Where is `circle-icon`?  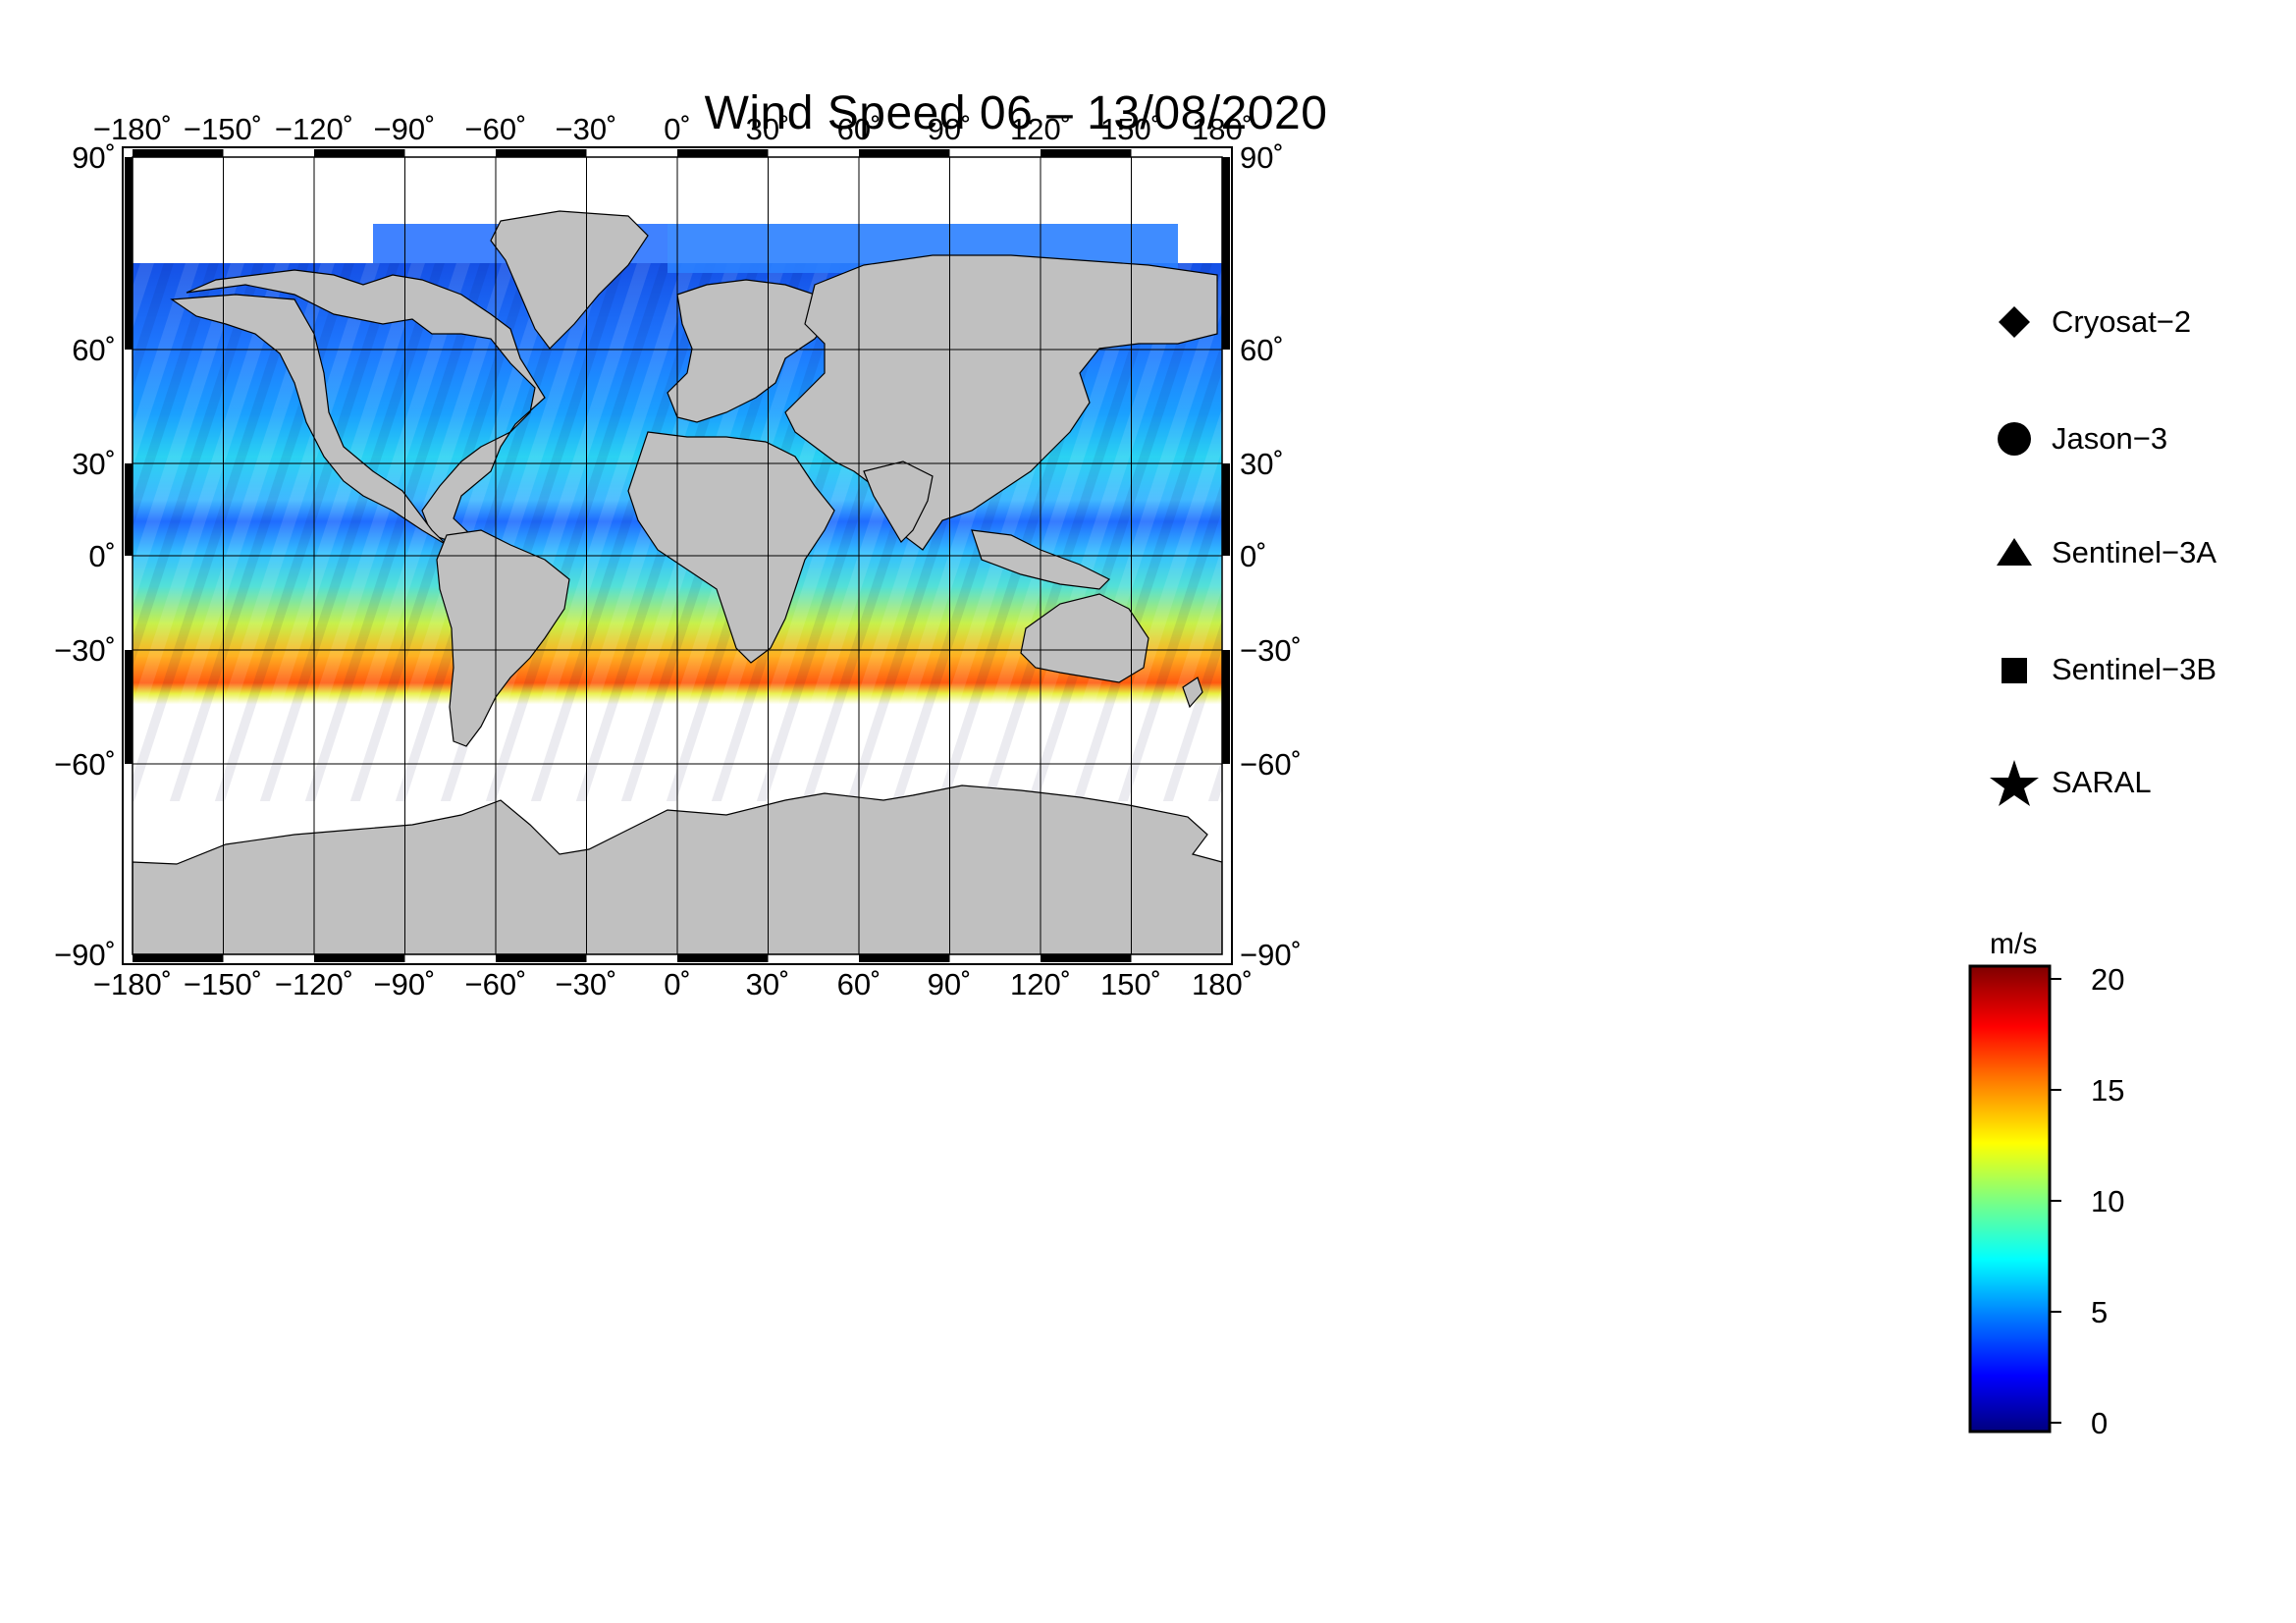
circle-icon is located at coordinates (2014, 439).